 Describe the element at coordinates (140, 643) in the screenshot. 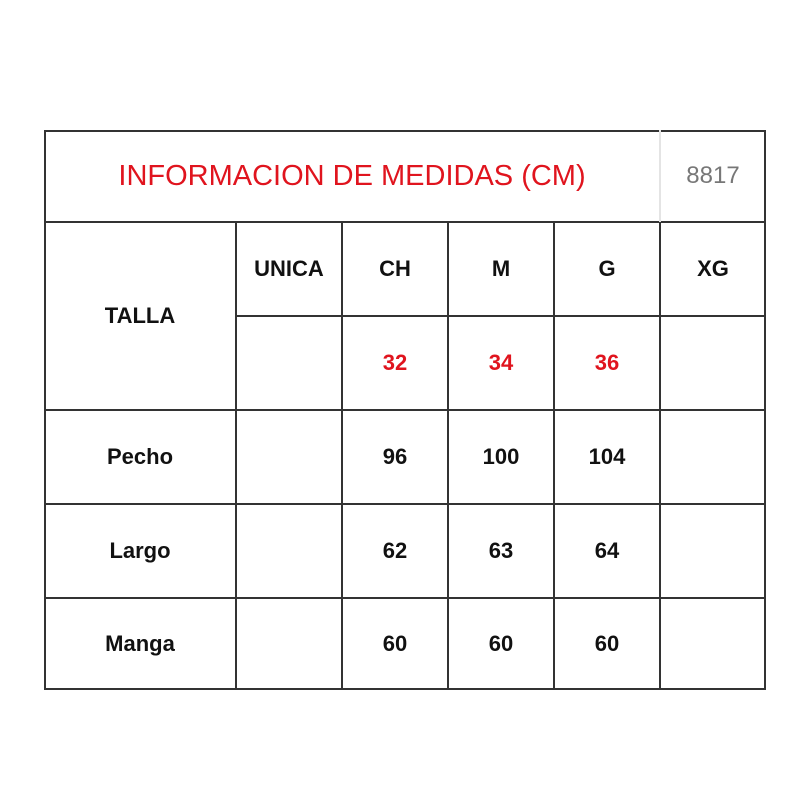

I see `measure-label: Manga` at that location.